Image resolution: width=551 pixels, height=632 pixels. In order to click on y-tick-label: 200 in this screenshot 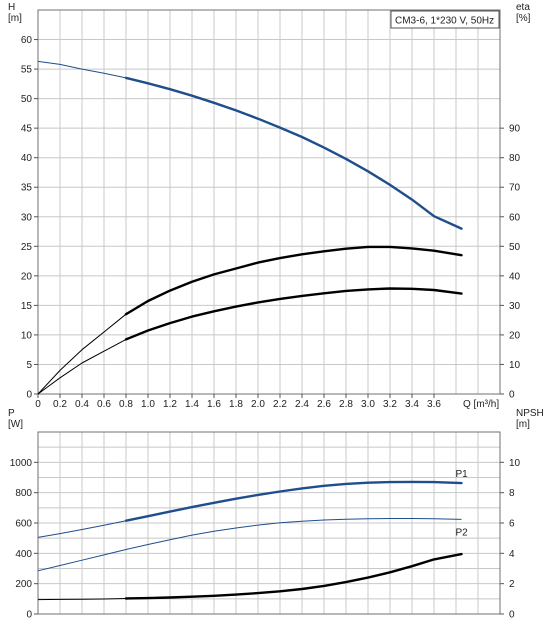, I will do `click(23, 584)`.